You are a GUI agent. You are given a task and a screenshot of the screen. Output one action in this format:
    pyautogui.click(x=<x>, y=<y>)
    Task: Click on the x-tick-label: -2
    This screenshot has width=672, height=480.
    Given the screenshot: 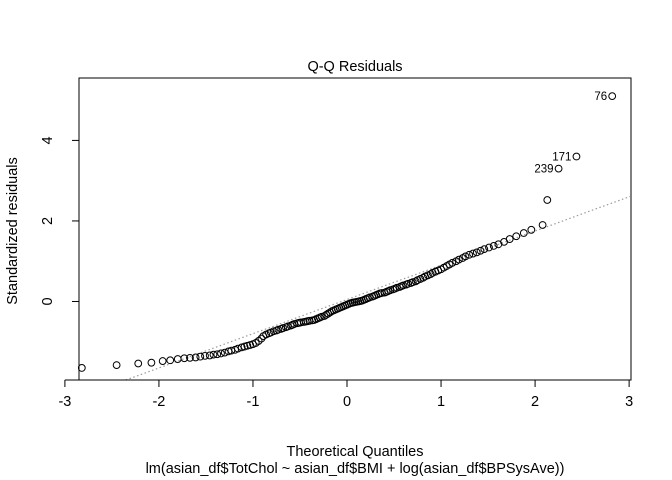 What is the action you would take?
    pyautogui.click(x=158, y=402)
    